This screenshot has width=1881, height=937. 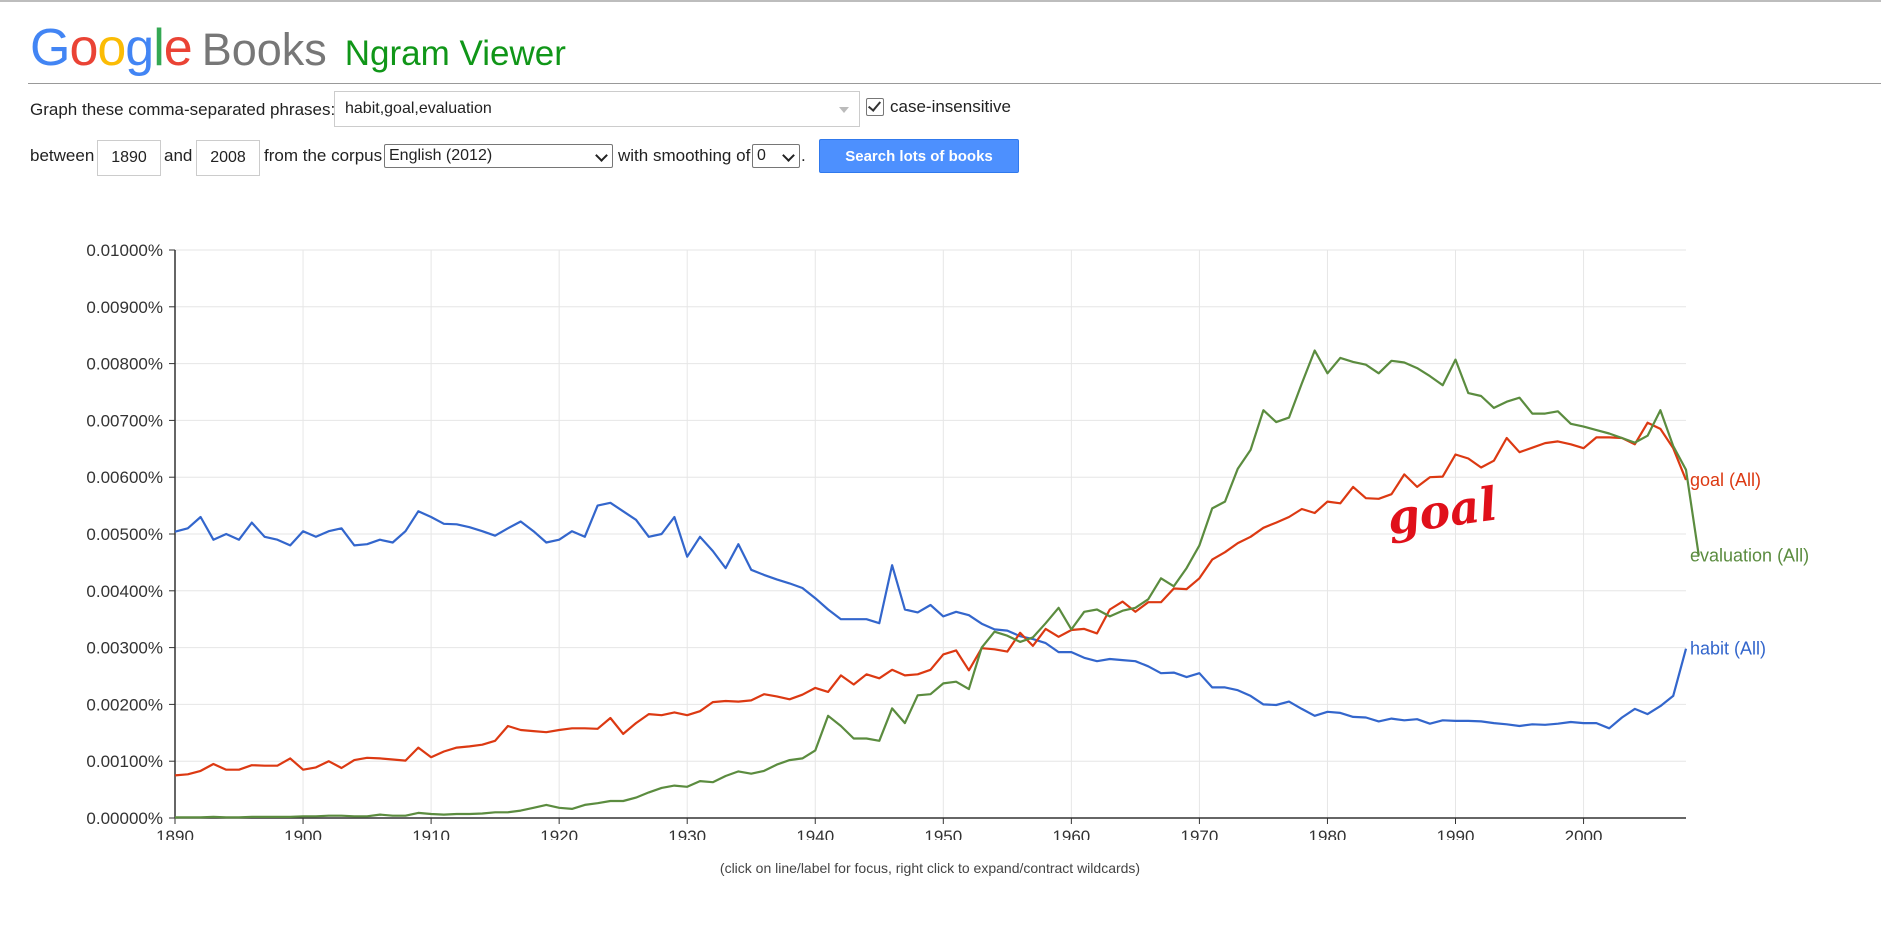 What do you see at coordinates (124, 591) in the screenshot?
I see `y-tick-label: 0.00400%` at bounding box center [124, 591].